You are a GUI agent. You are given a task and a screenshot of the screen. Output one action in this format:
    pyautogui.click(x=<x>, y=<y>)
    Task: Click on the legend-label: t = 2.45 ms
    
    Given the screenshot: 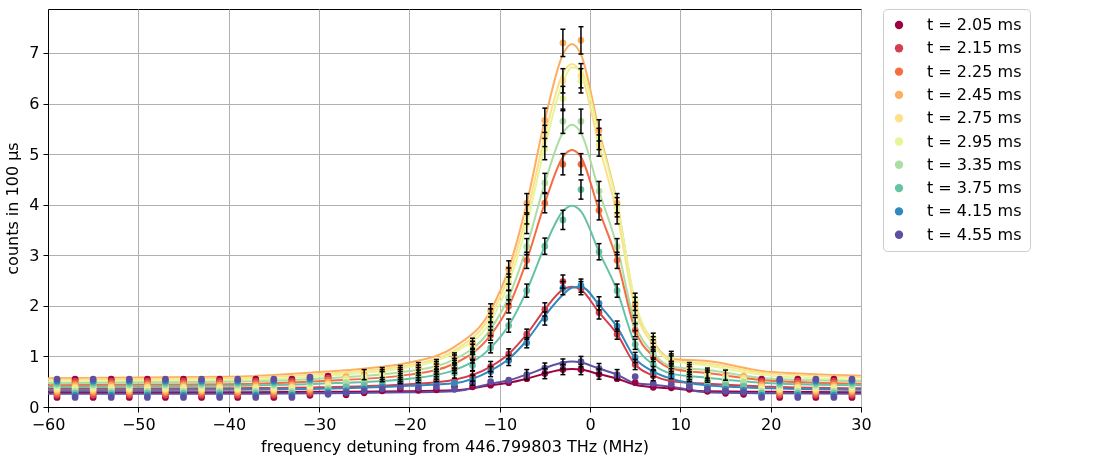 What is the action you would take?
    pyautogui.click(x=974, y=94)
    